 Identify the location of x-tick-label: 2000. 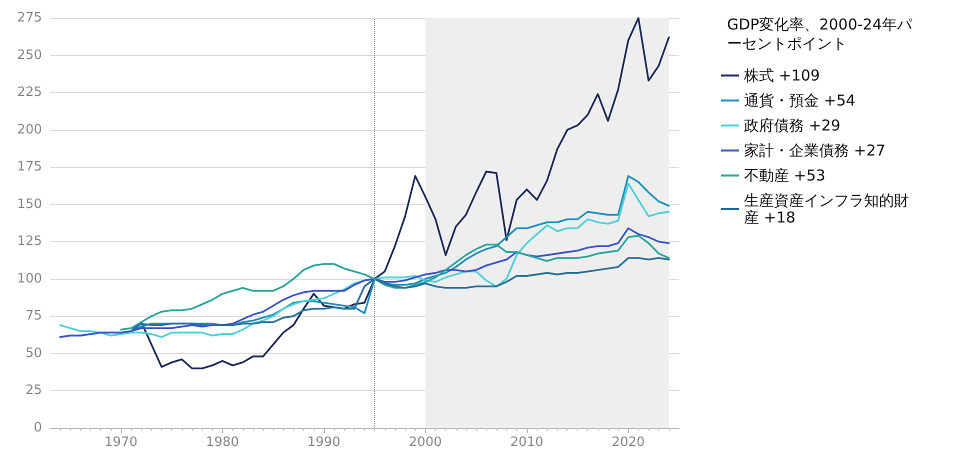
(425, 442).